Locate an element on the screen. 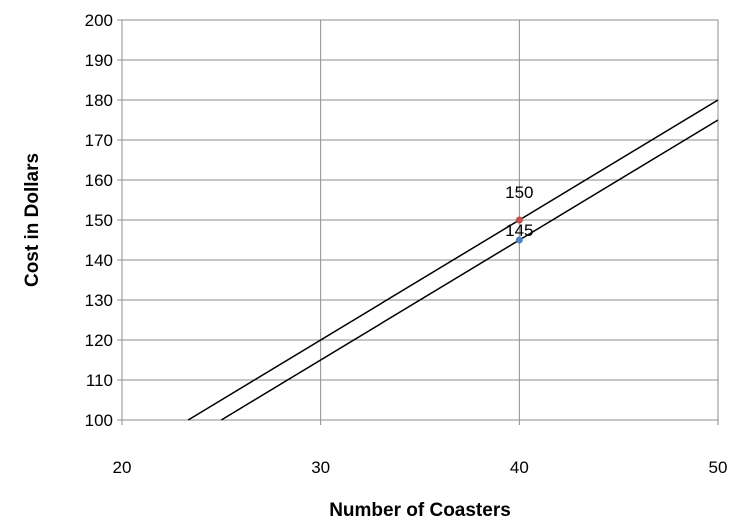 Image resolution: width=734 pixels, height=526 pixels. x-axis-tick-labels: 20 30 40 50 is located at coordinates (420, 467).